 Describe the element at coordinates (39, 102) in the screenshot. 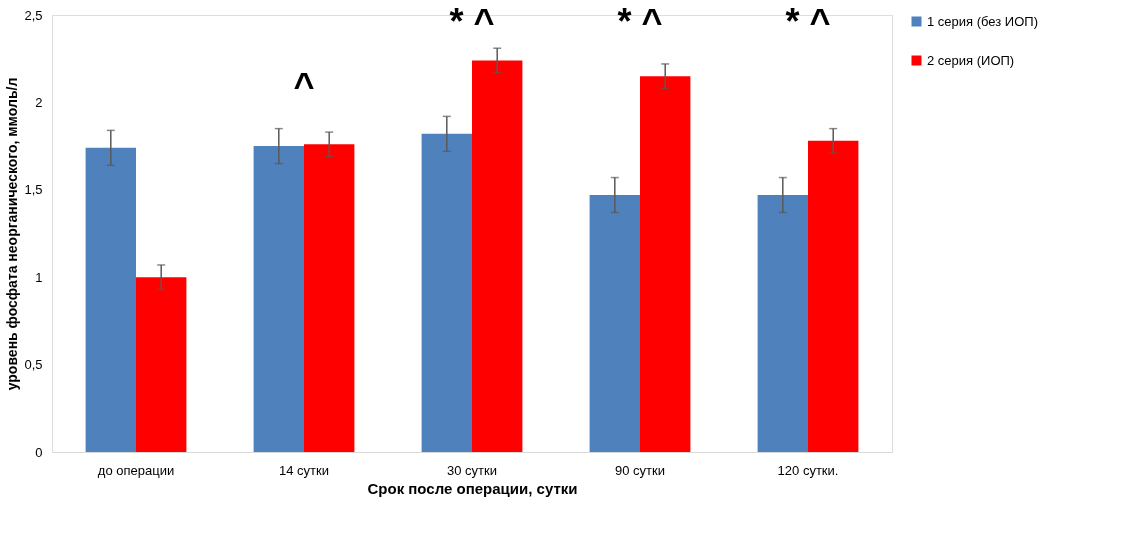

I see `y-tick-label: 2` at that location.